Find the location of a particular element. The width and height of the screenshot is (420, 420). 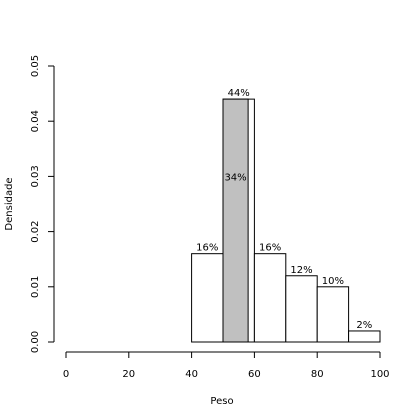

bar-label: 44% is located at coordinates (239, 93).